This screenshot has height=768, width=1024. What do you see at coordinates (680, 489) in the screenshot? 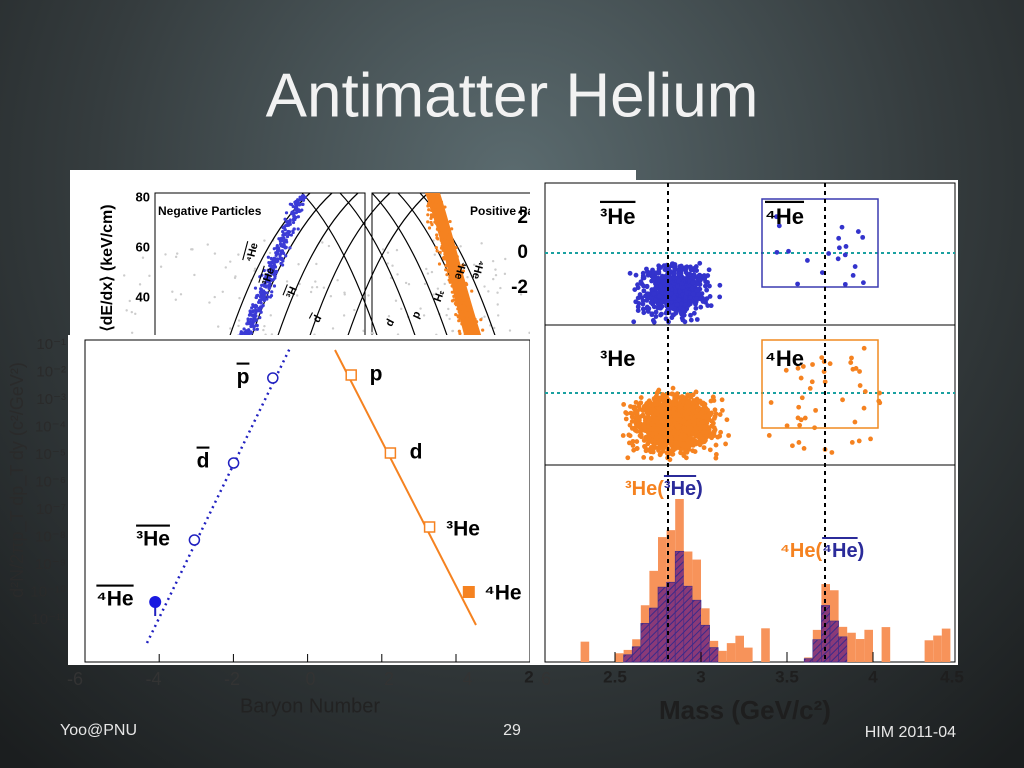
I see `label-part: ³He` at bounding box center [680, 489].